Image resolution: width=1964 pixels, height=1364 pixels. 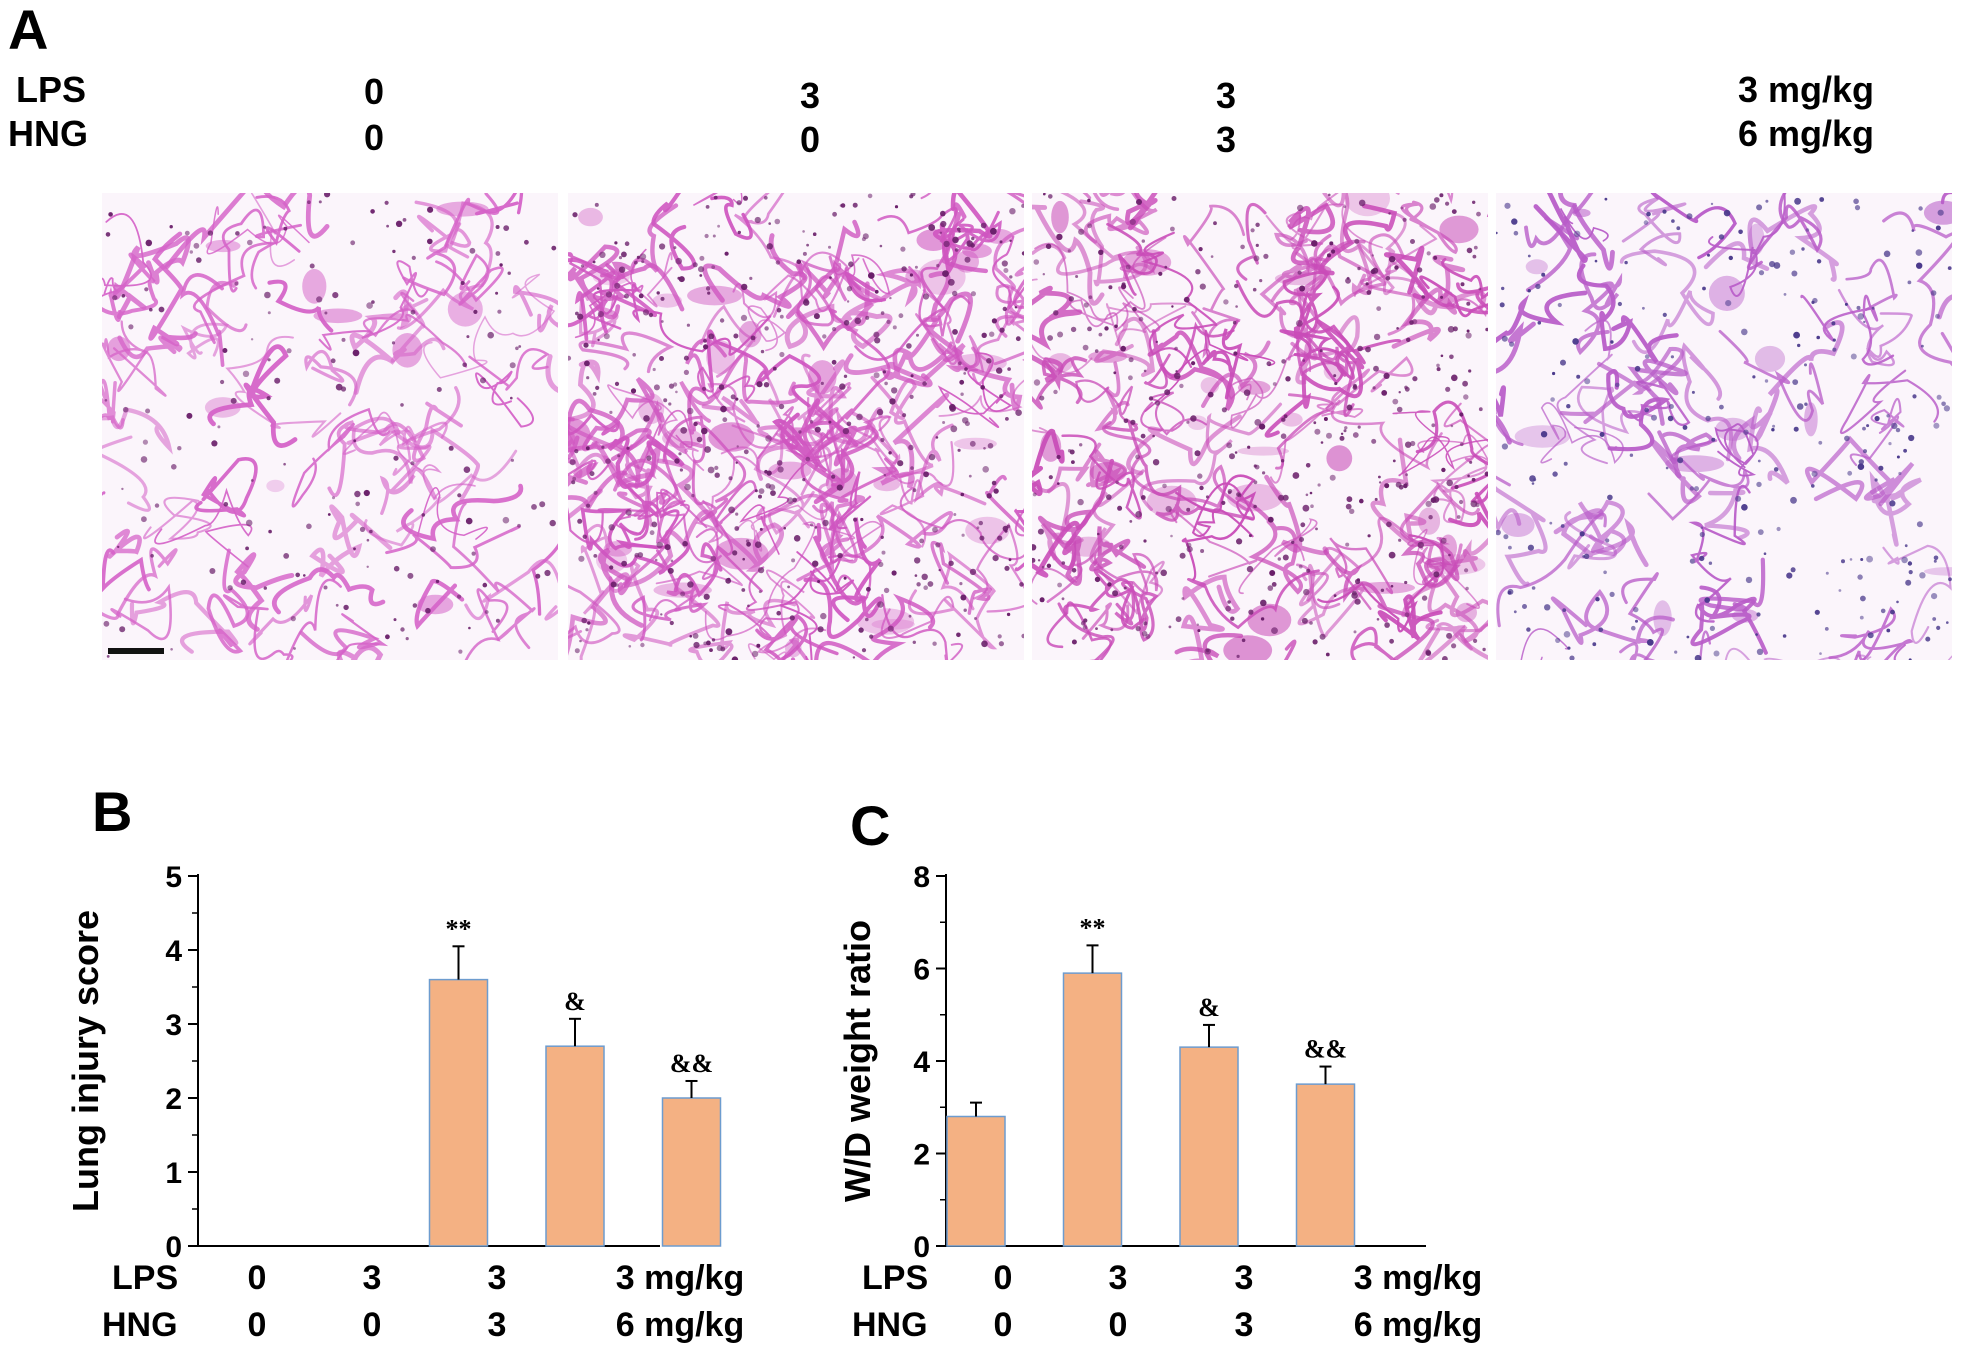 I want to click on panel-c-lps-value: 3, so click(x=1244, y=1278).